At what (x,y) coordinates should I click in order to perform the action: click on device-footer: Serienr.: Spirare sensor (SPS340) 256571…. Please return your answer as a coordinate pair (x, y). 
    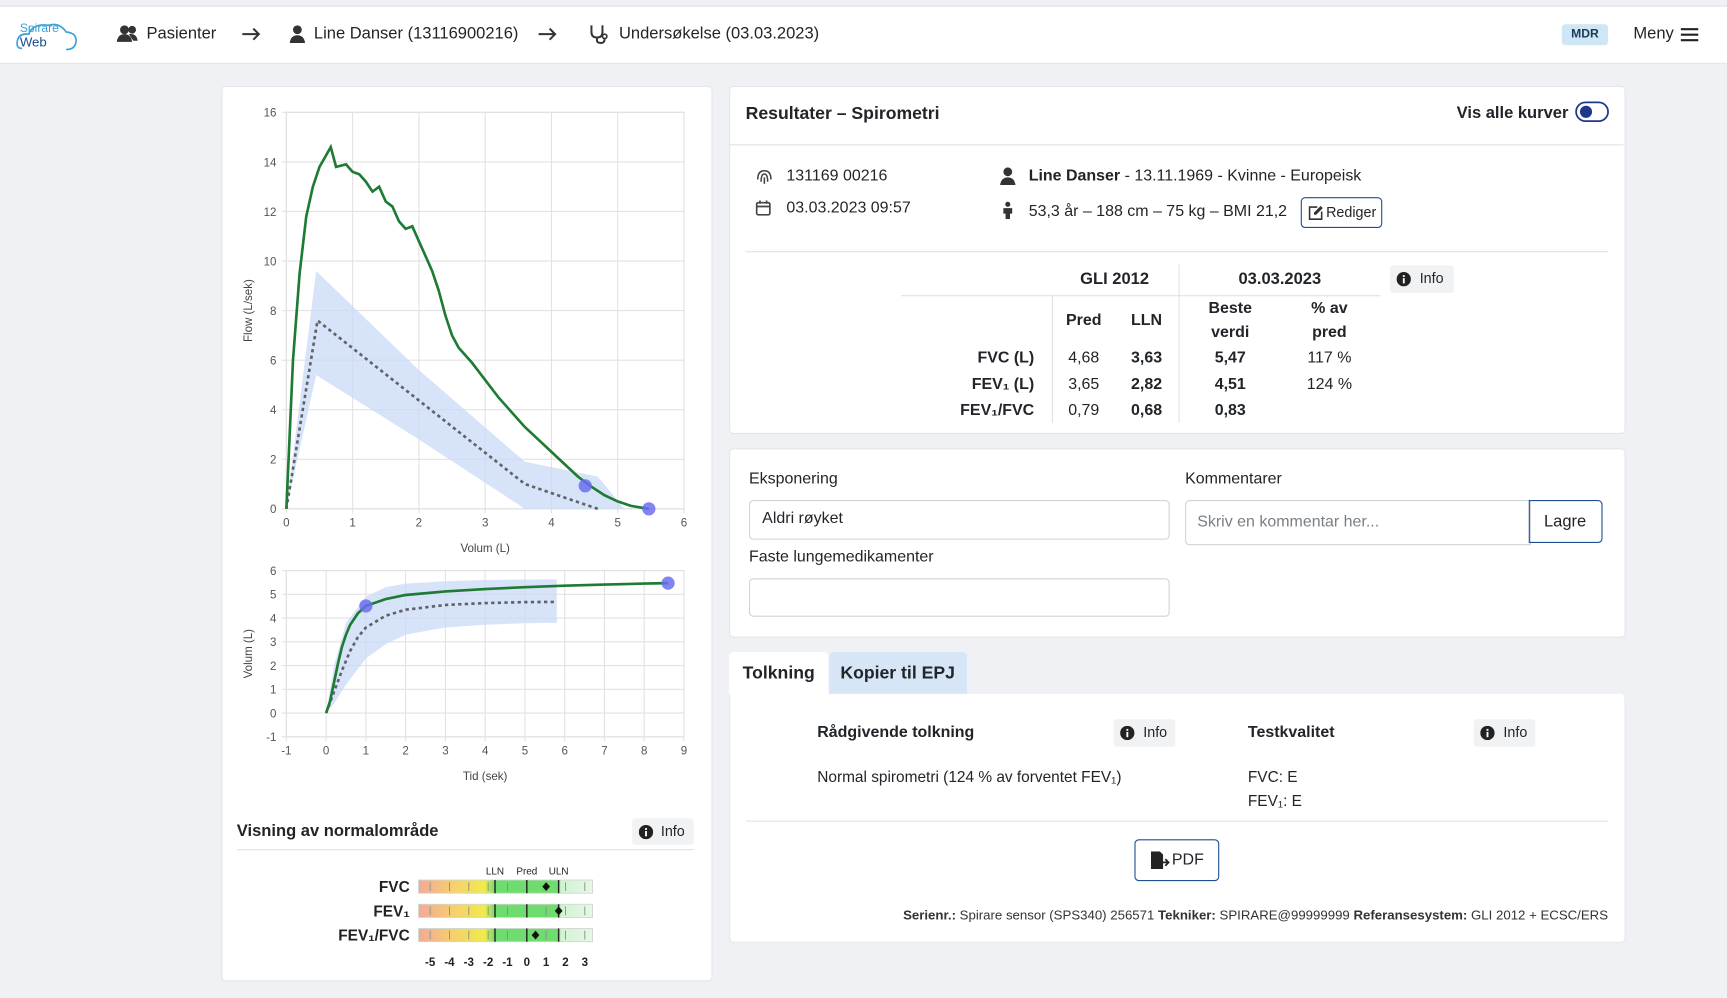
    Looking at the image, I should click on (1255, 915).